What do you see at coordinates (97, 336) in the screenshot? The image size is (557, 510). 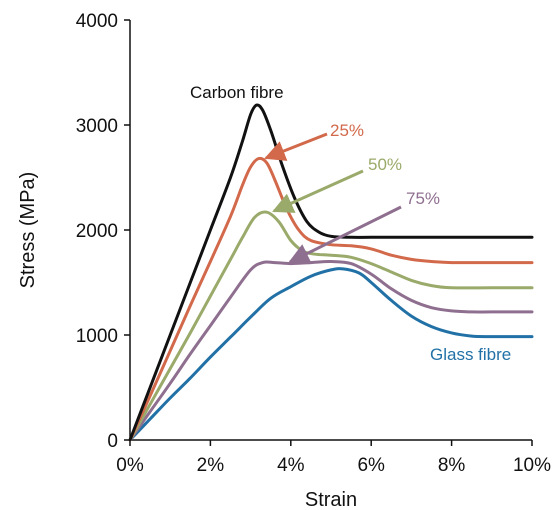 I see `y-tick-label: 1000` at bounding box center [97, 336].